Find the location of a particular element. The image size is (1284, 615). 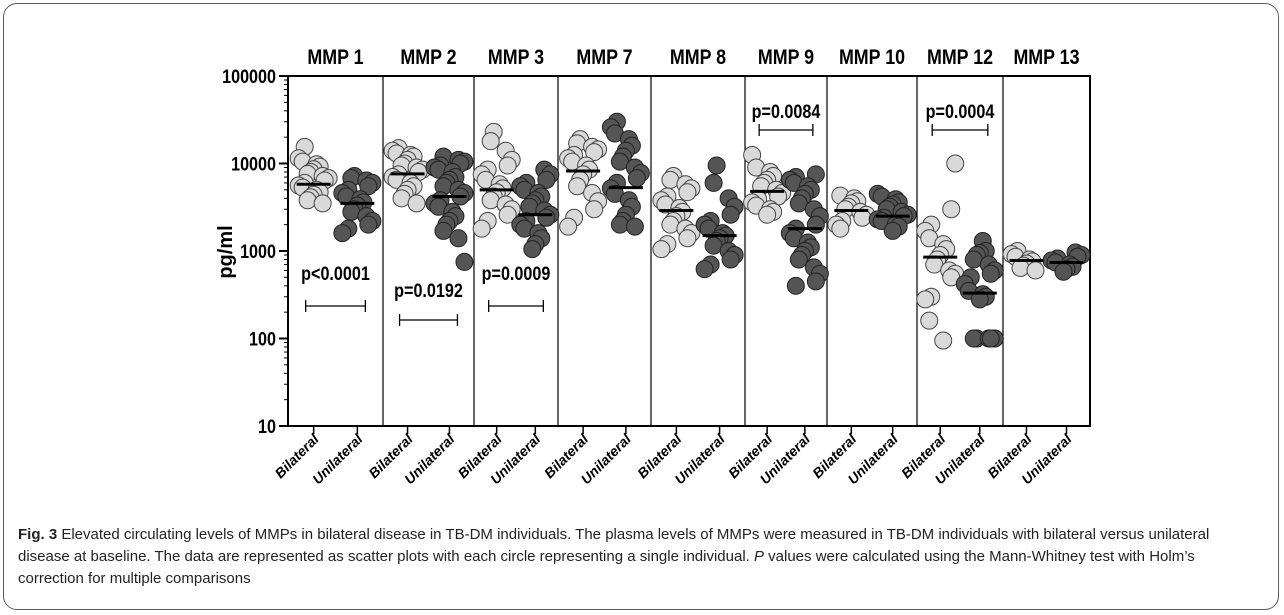

panel-title: MMP 7 is located at coordinates (604, 58).